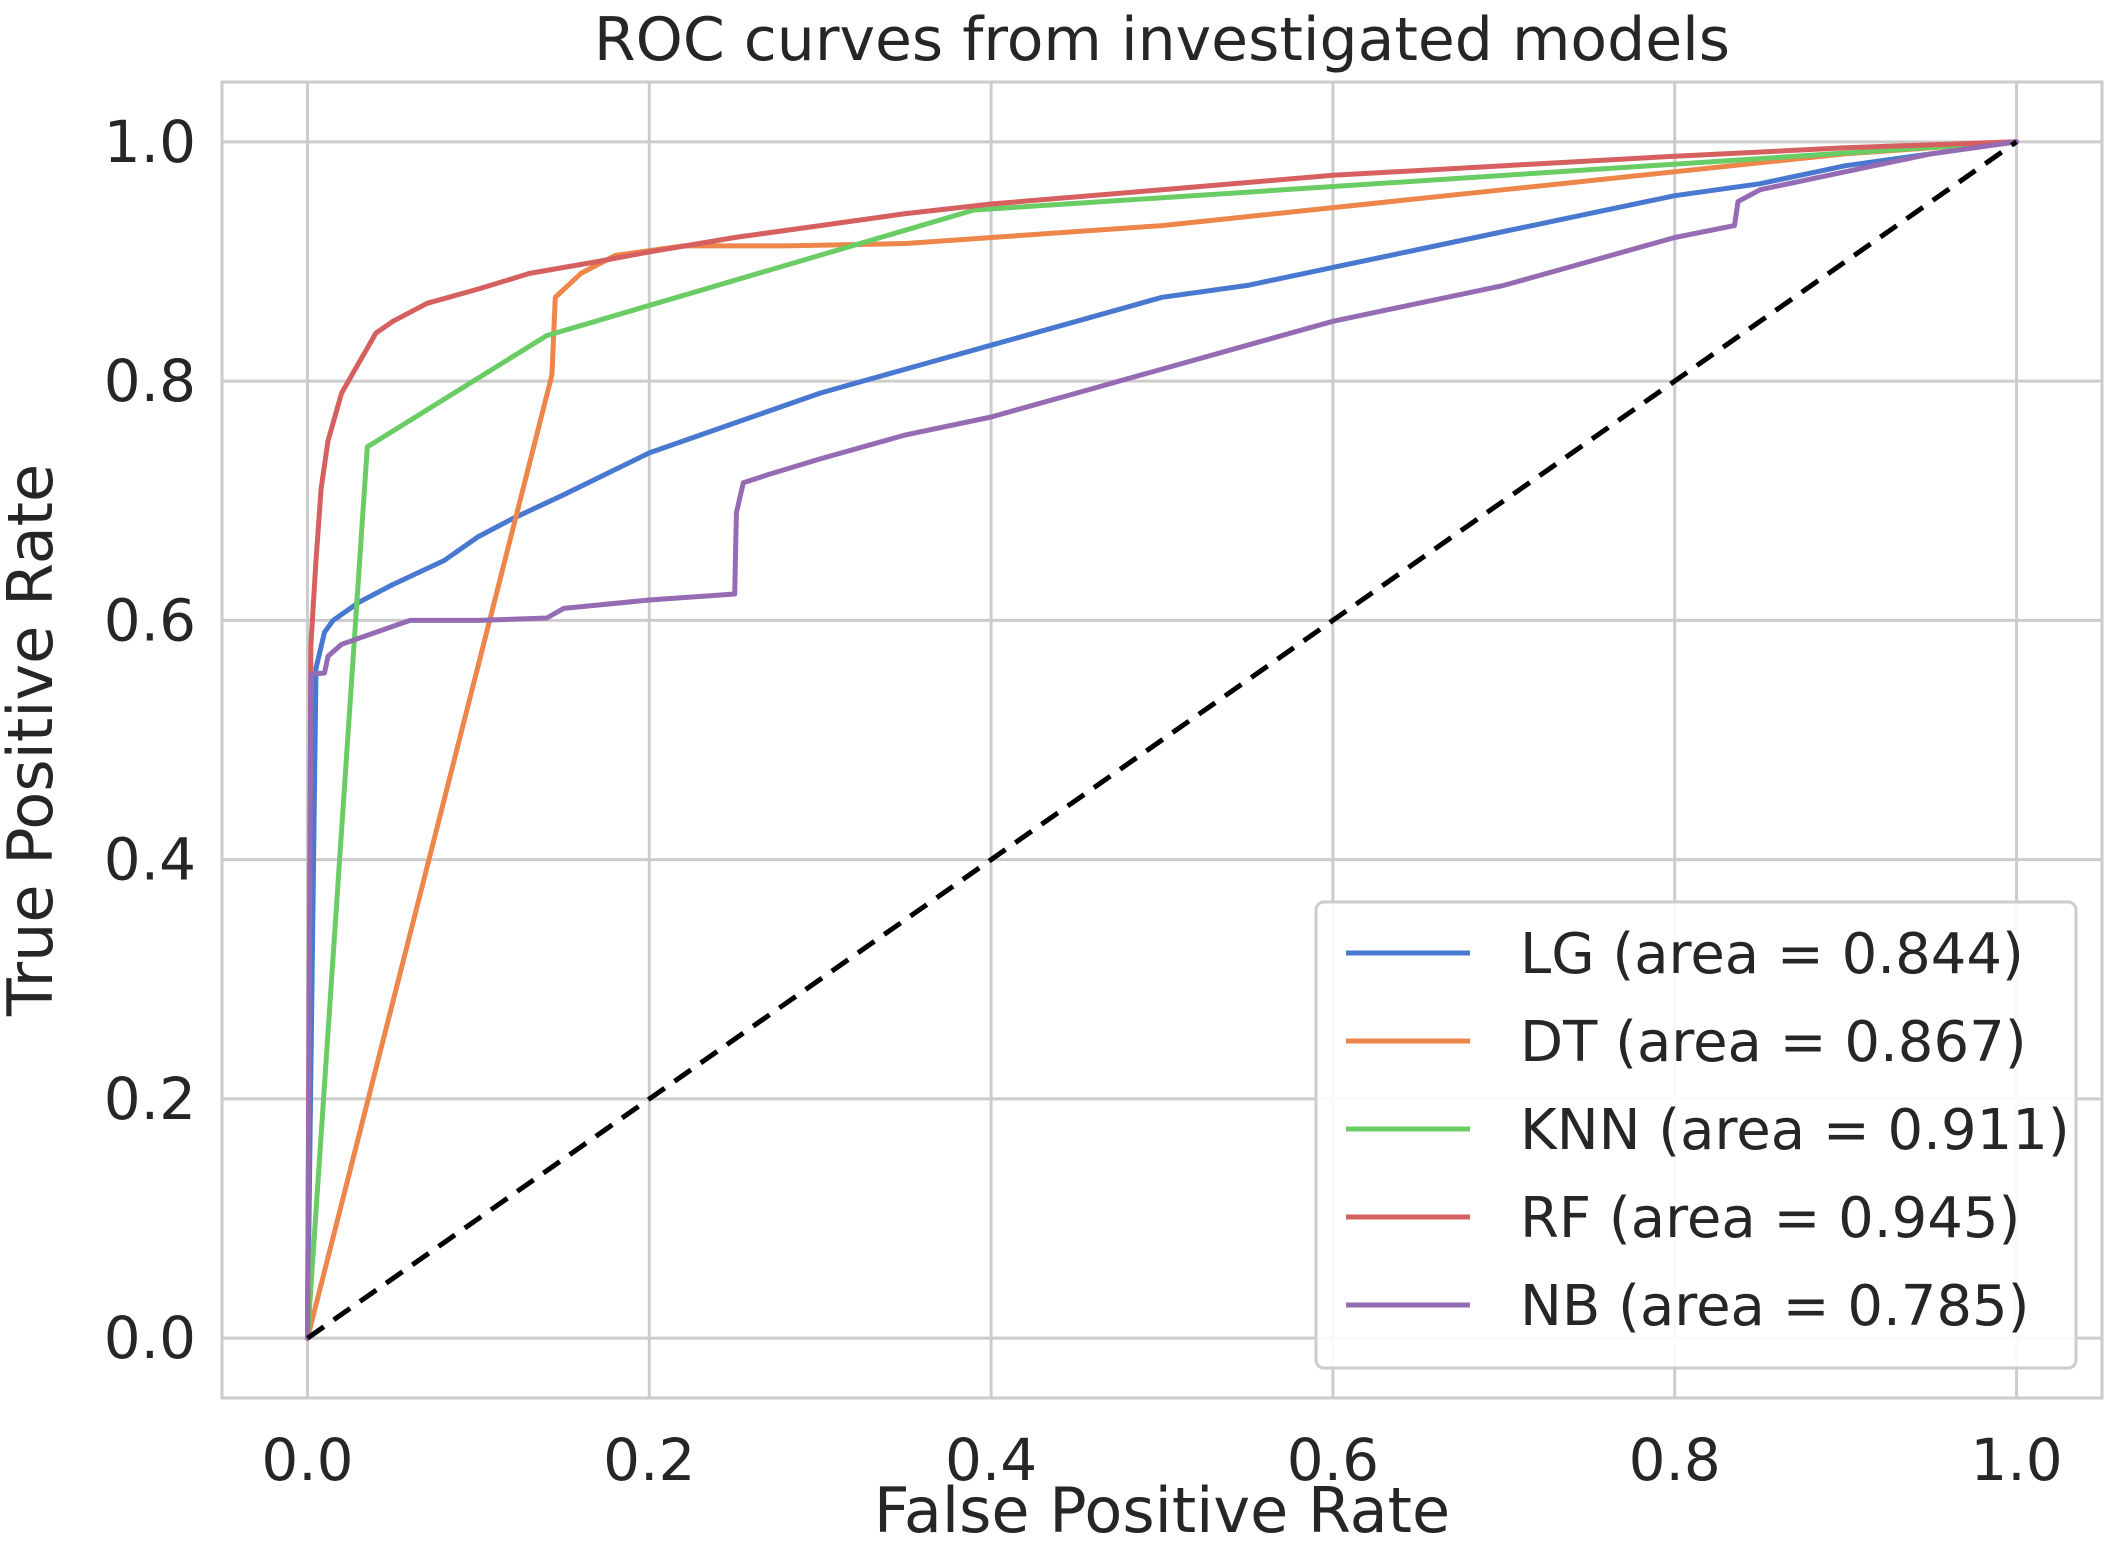 The width and height of the screenshot is (2124, 1568). What do you see at coordinates (150, 142) in the screenshot?
I see `y-tick-label: 1.0` at bounding box center [150, 142].